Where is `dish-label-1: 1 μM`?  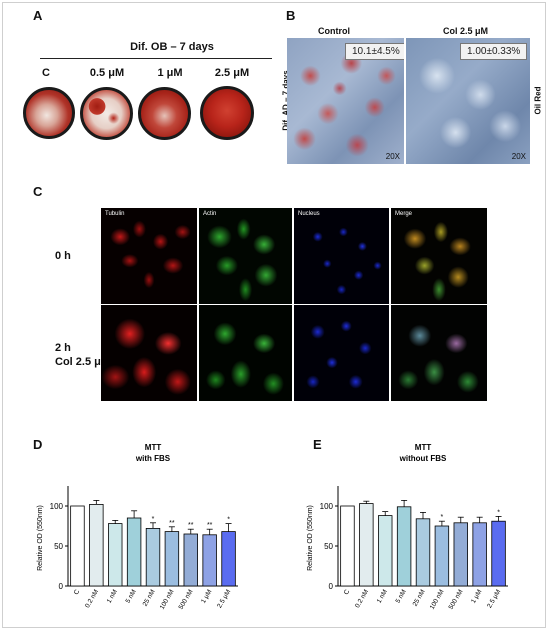
dish-label-1: 1 μM is located at coordinates (170, 73).